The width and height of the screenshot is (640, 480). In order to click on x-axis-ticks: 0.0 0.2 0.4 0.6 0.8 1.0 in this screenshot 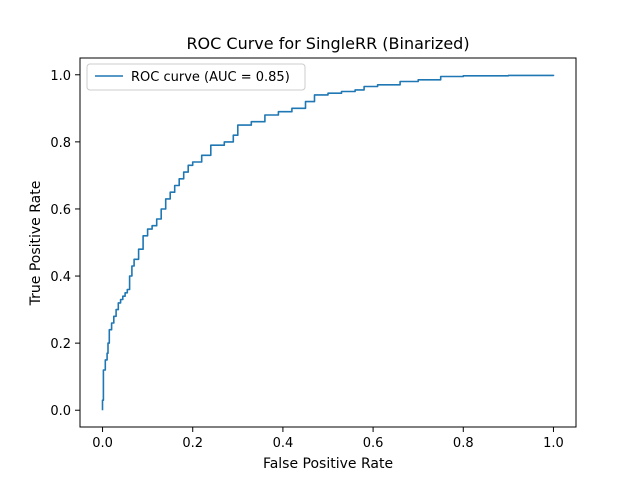, I will do `click(328, 439)`.